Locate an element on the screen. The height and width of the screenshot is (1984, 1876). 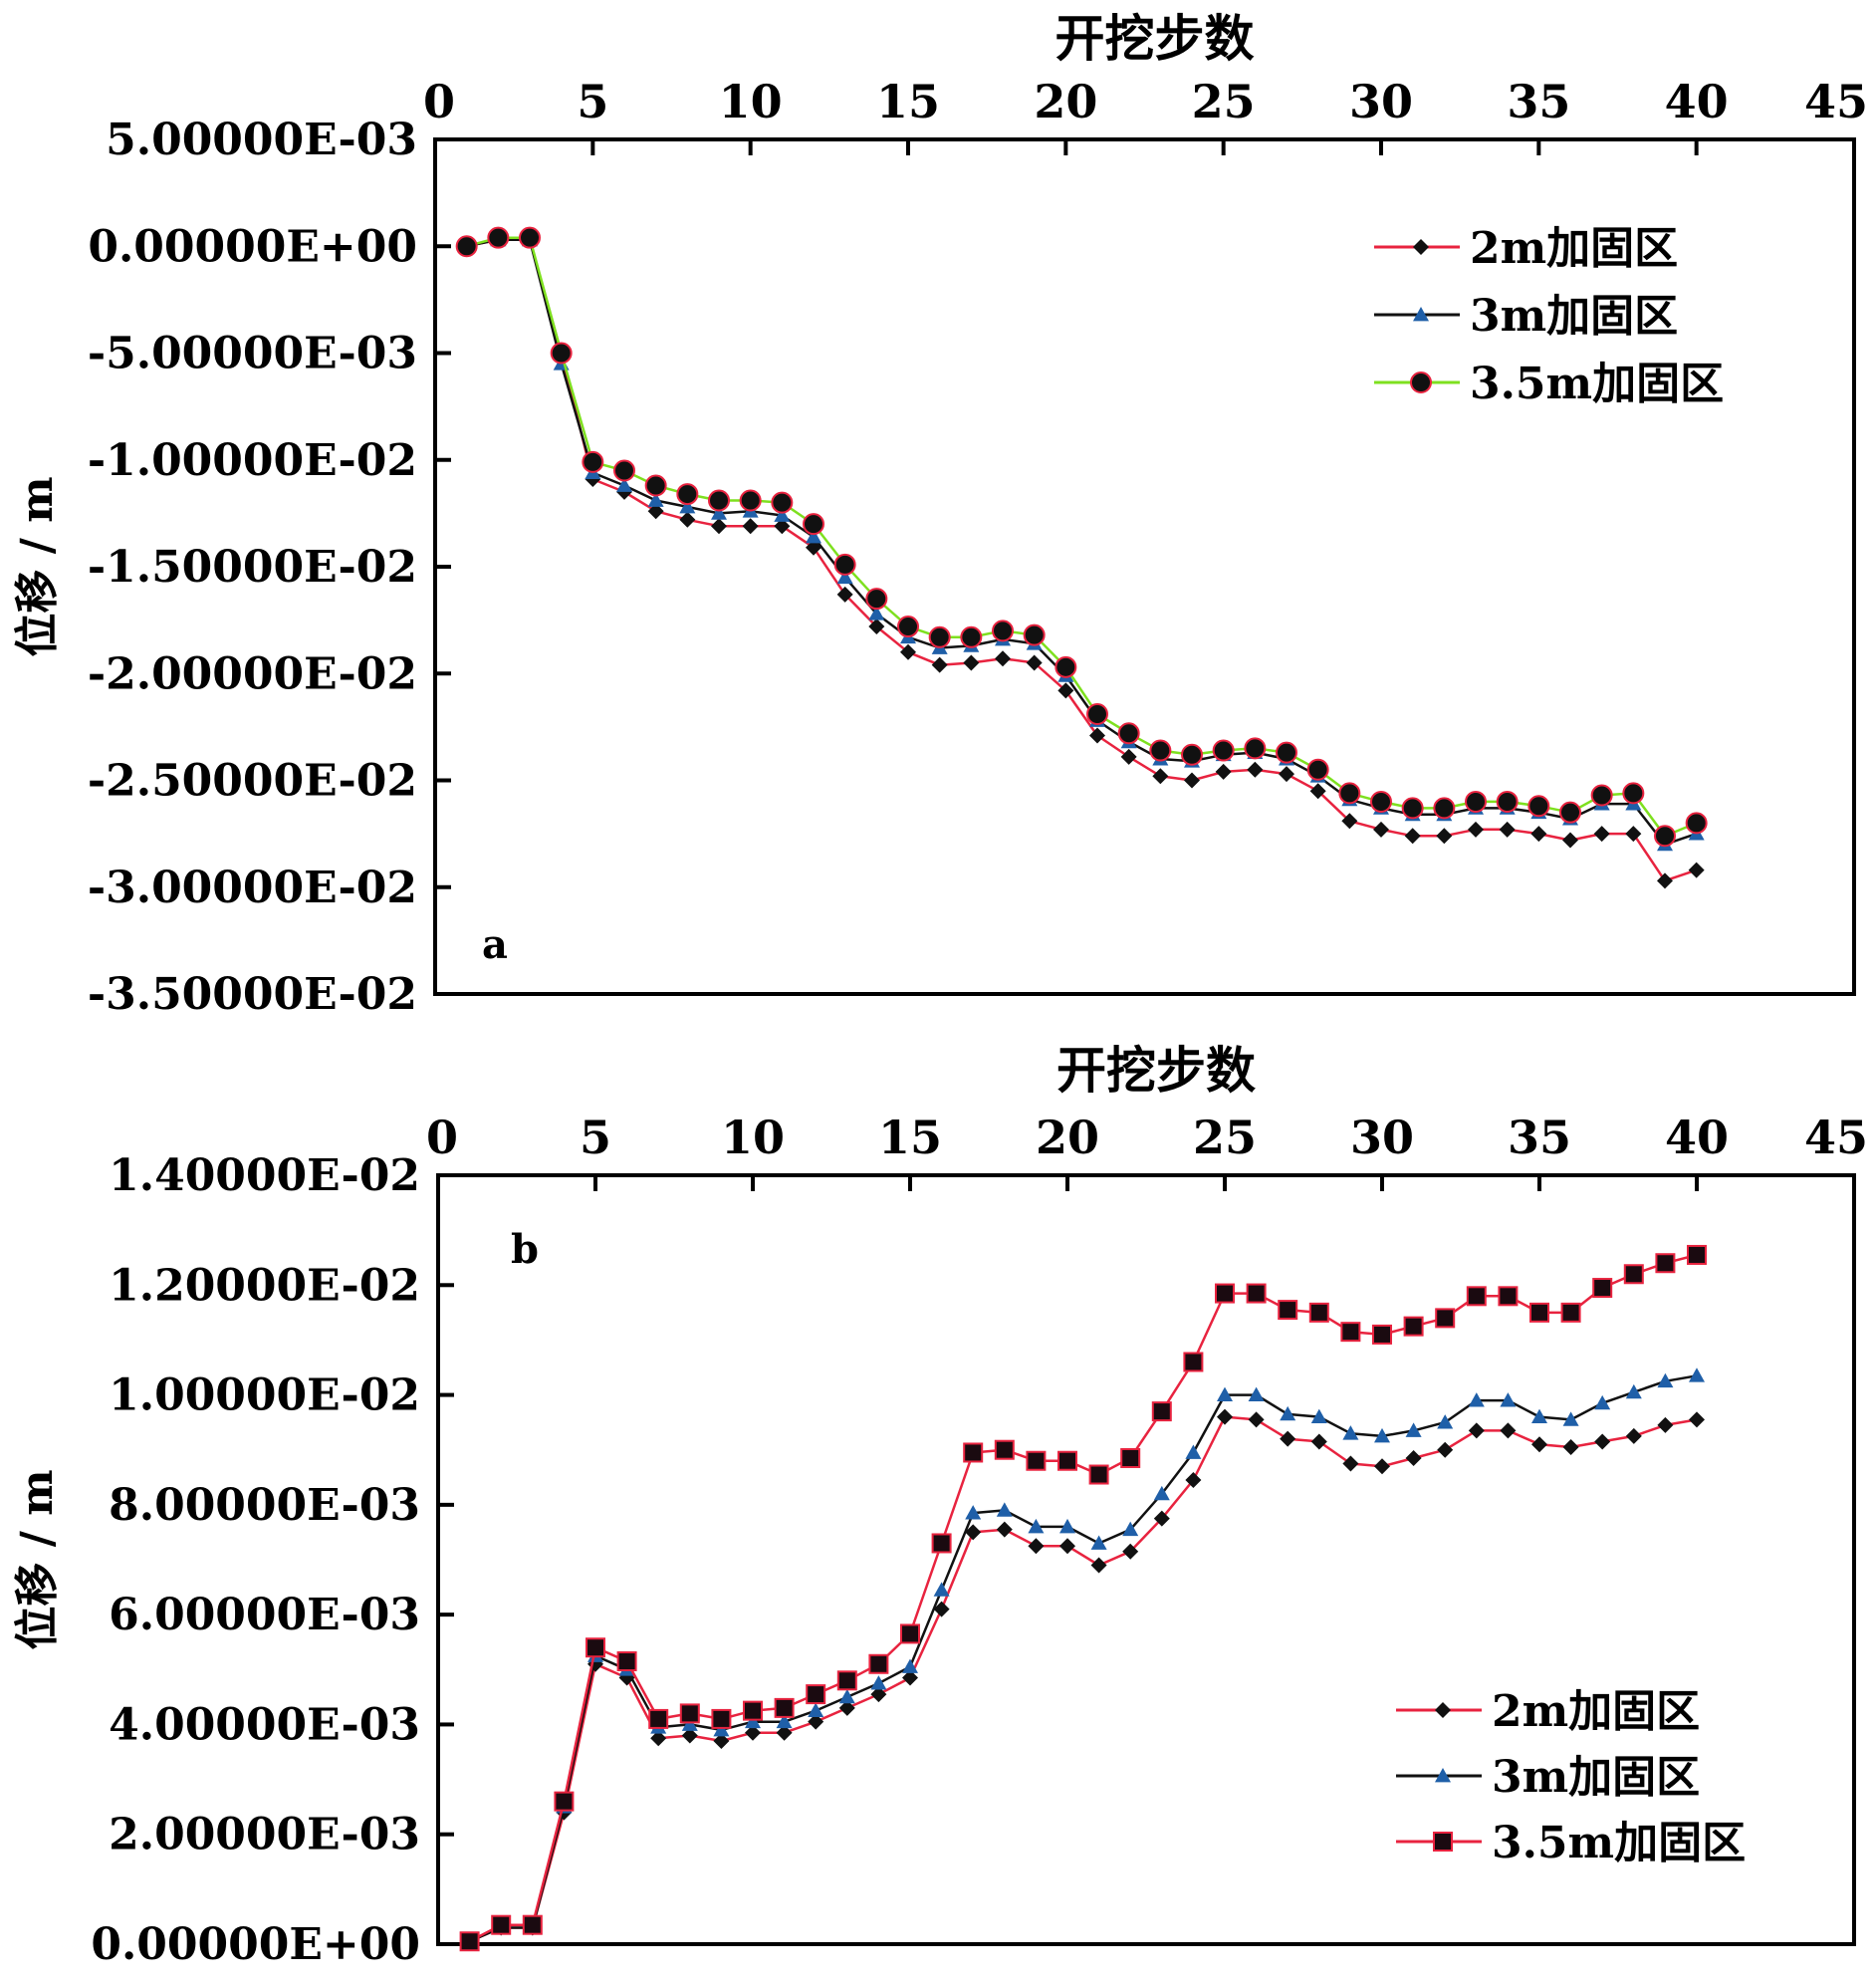
y-tick-label: 1.40000E-02 is located at coordinates (265, 1175).